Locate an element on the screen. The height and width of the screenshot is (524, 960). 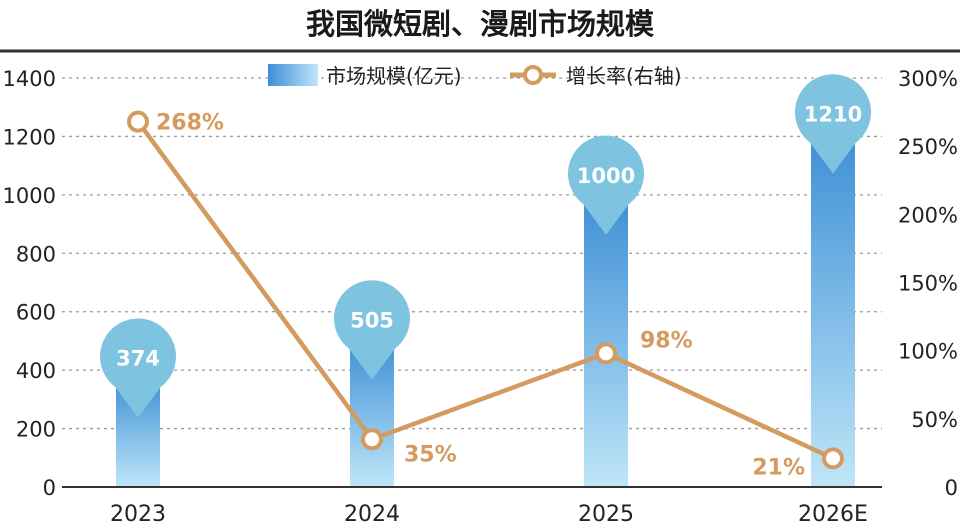
y2-tick-label: 300% is located at coordinates (928, 79).